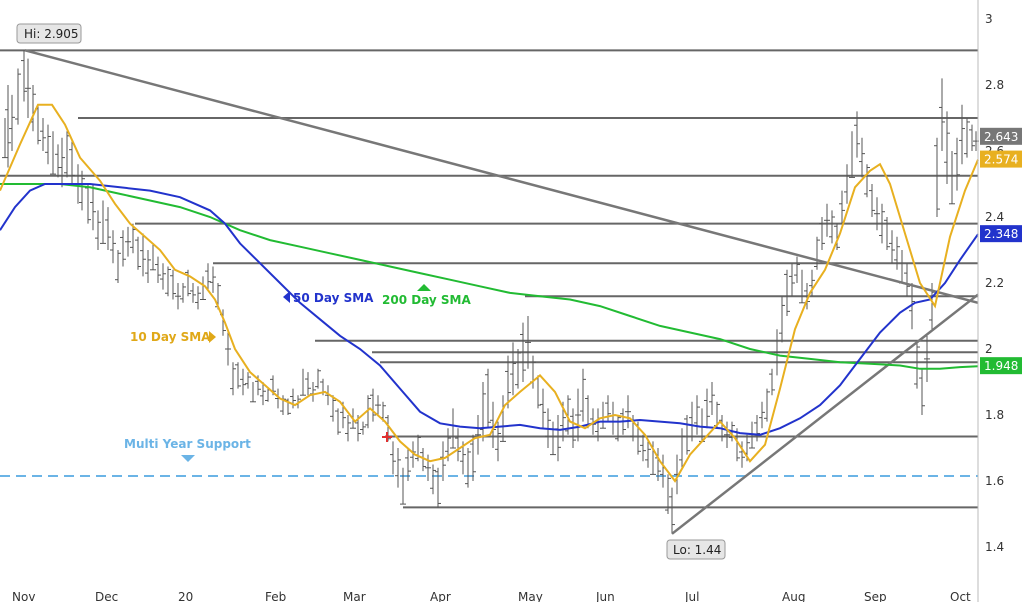 The image size is (1024, 602). I want to click on y-tick-label: 2.2, so click(994, 283).